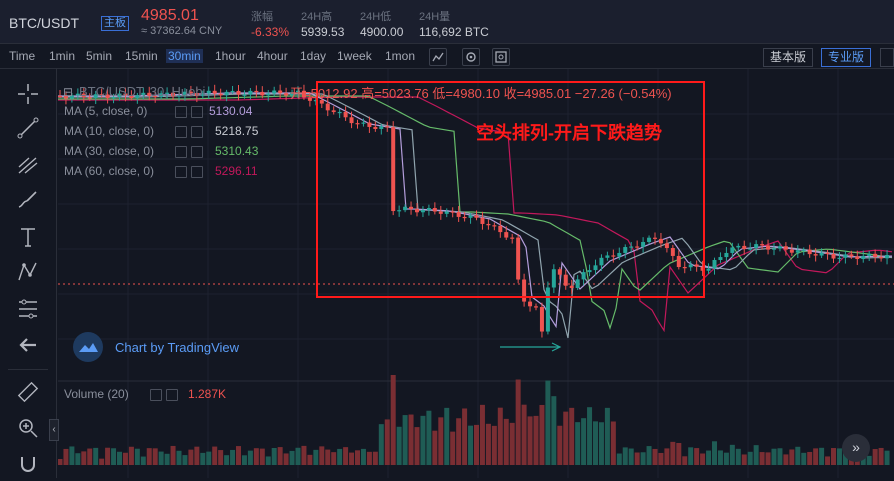  Describe the element at coordinates (99, 56) in the screenshot. I see `interval-5min: 5min` at that location.